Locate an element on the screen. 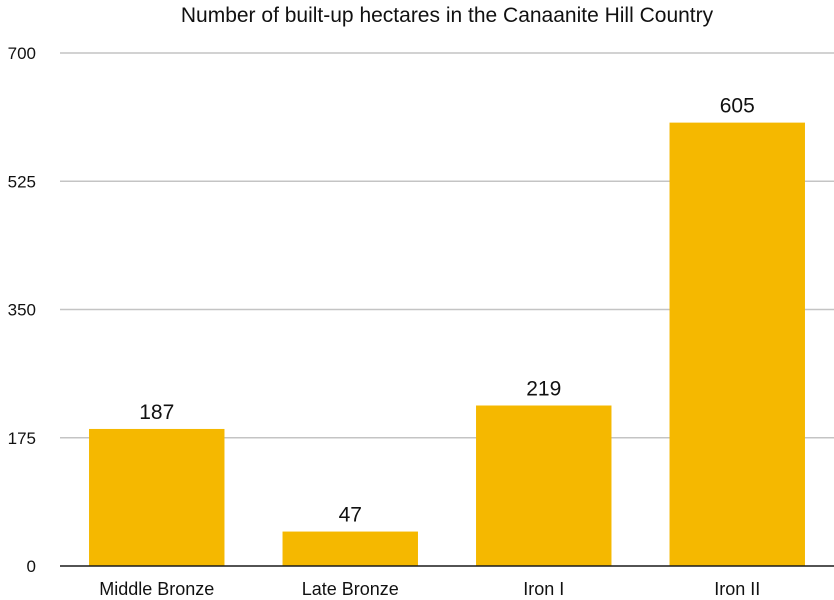  y-axis-ticks: 0 175 350 525 700 is located at coordinates (22, 310).